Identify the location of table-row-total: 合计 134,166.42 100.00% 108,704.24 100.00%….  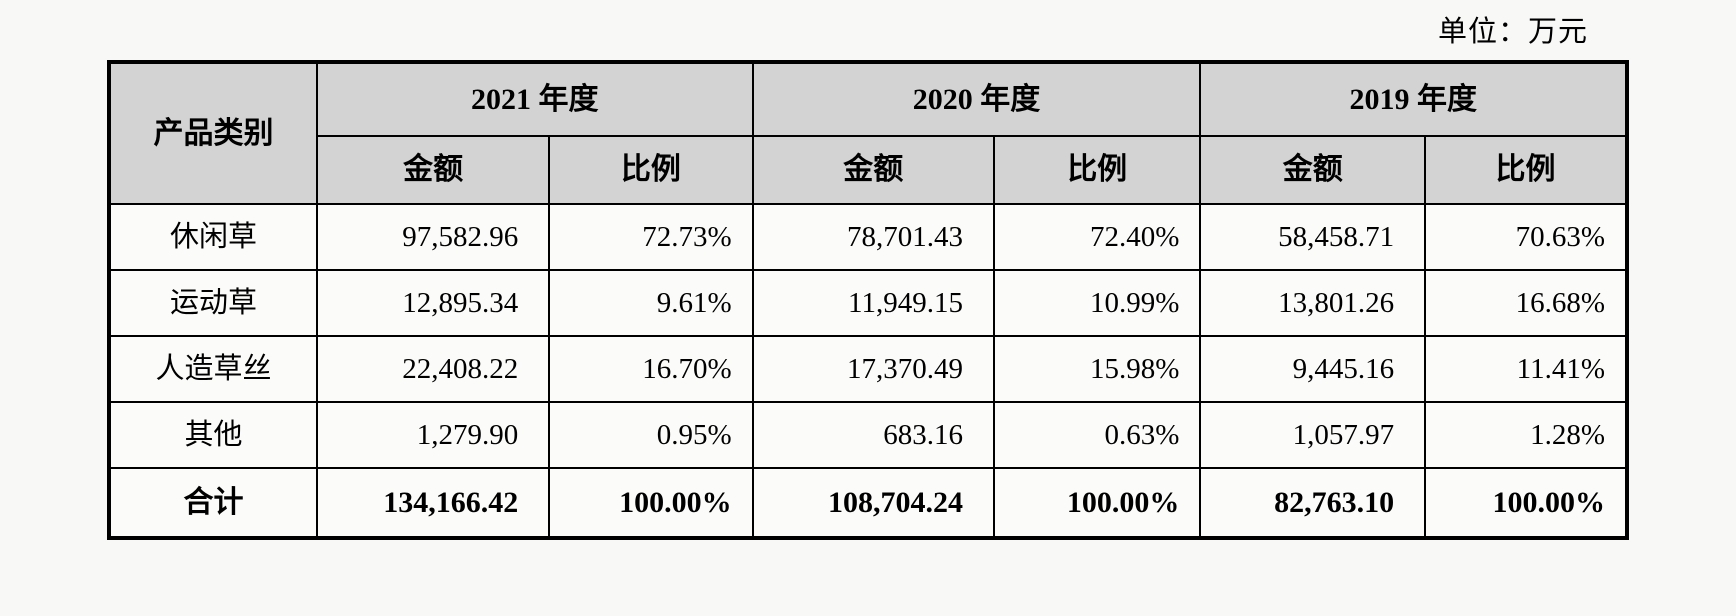
(868, 503).